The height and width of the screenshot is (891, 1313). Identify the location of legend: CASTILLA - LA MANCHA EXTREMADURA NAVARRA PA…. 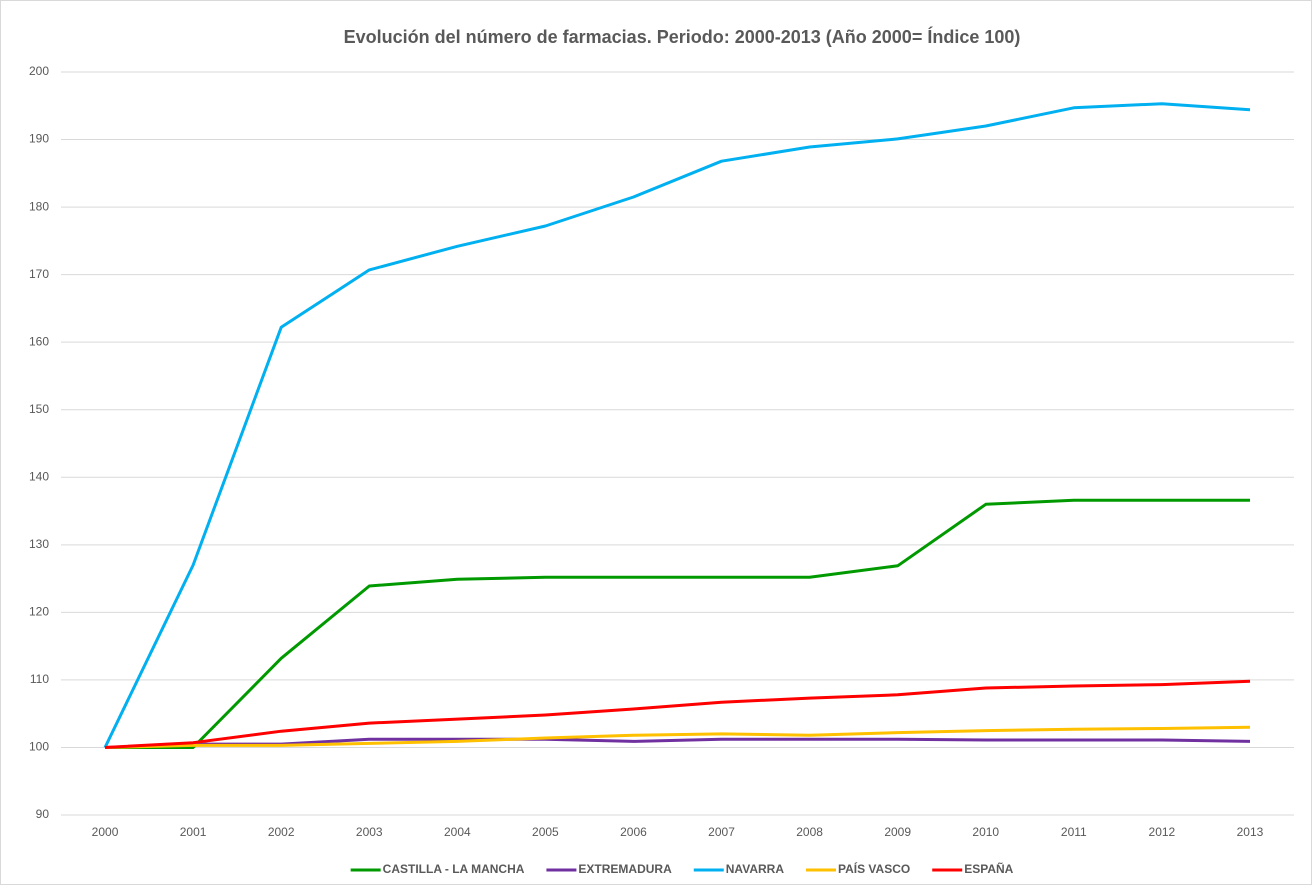
(682, 868).